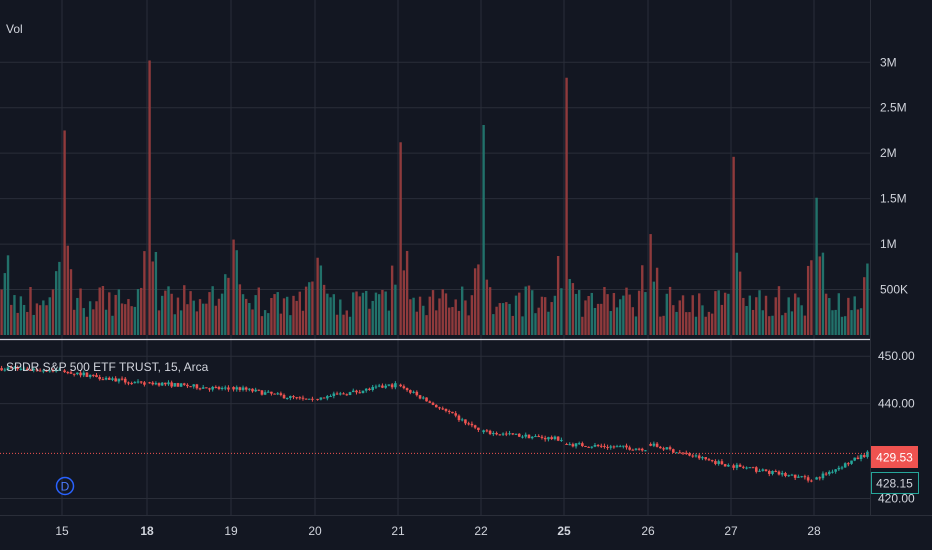 Image resolution: width=932 pixels, height=550 pixels. Describe the element at coordinates (814, 531) in the screenshot. I see `time-tick-label: 28` at that location.